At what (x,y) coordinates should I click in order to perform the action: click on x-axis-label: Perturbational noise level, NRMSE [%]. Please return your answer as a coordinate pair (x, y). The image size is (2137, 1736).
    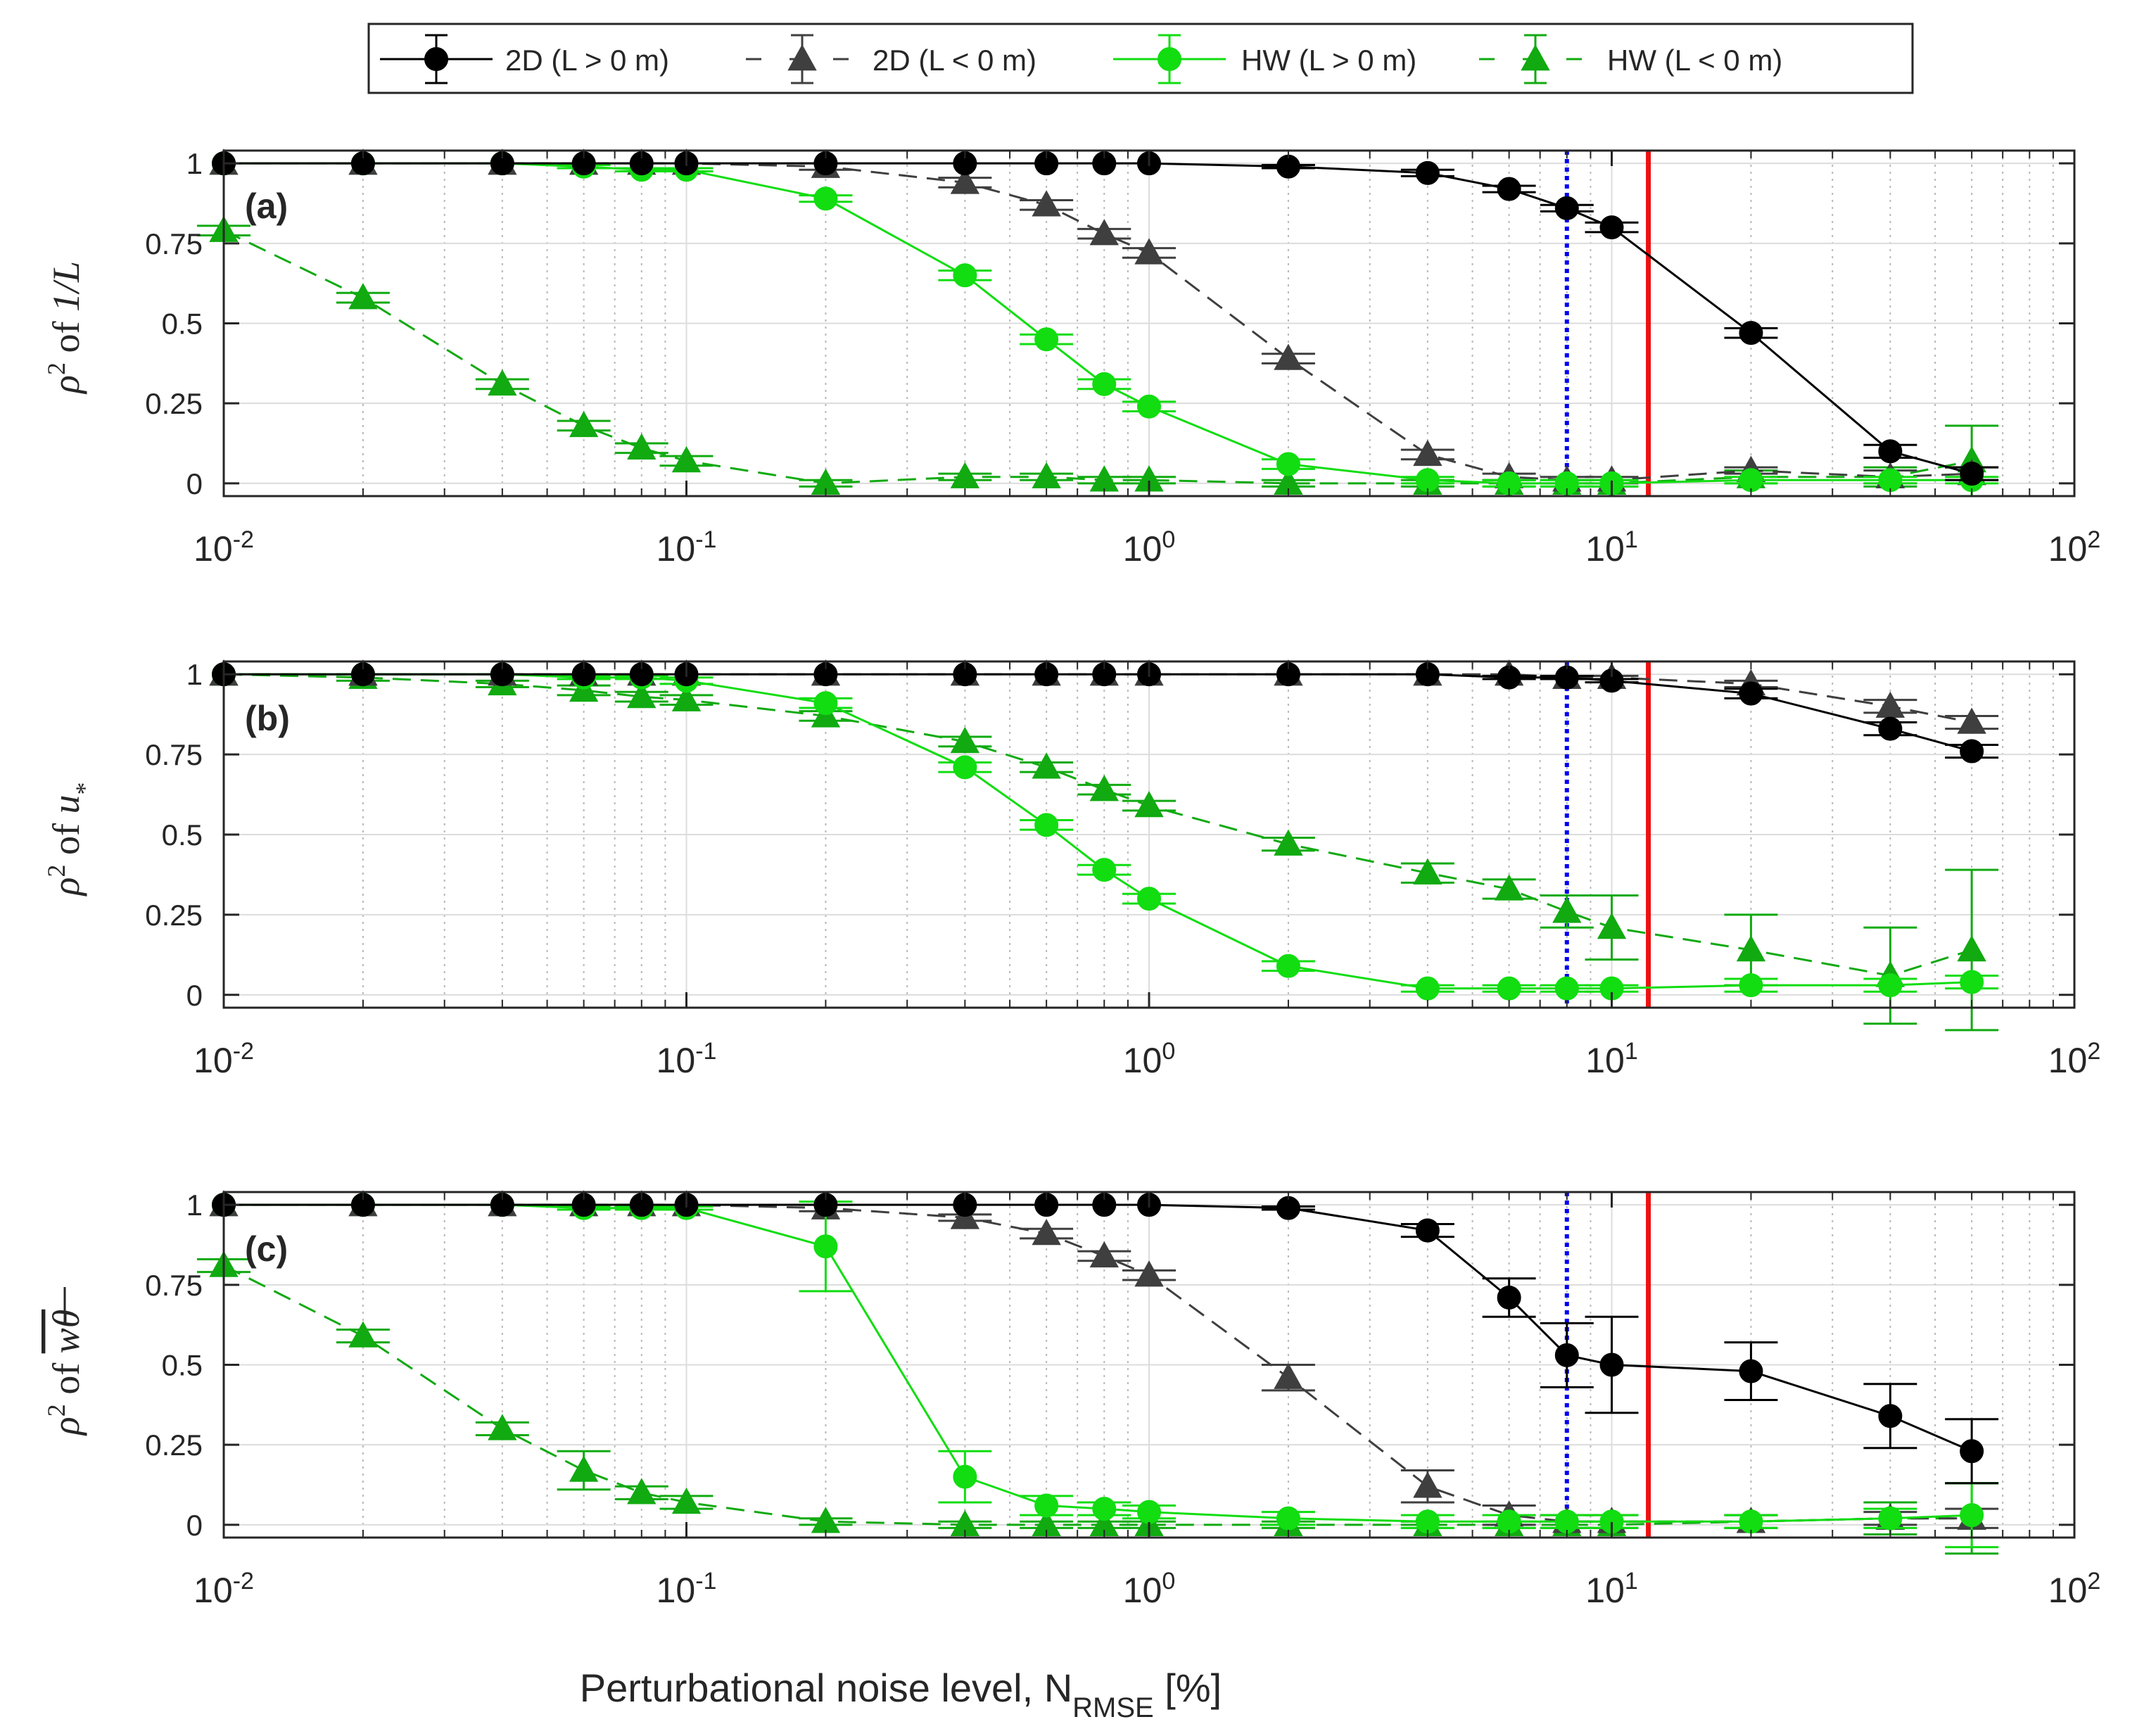
    Looking at the image, I should click on (901, 1694).